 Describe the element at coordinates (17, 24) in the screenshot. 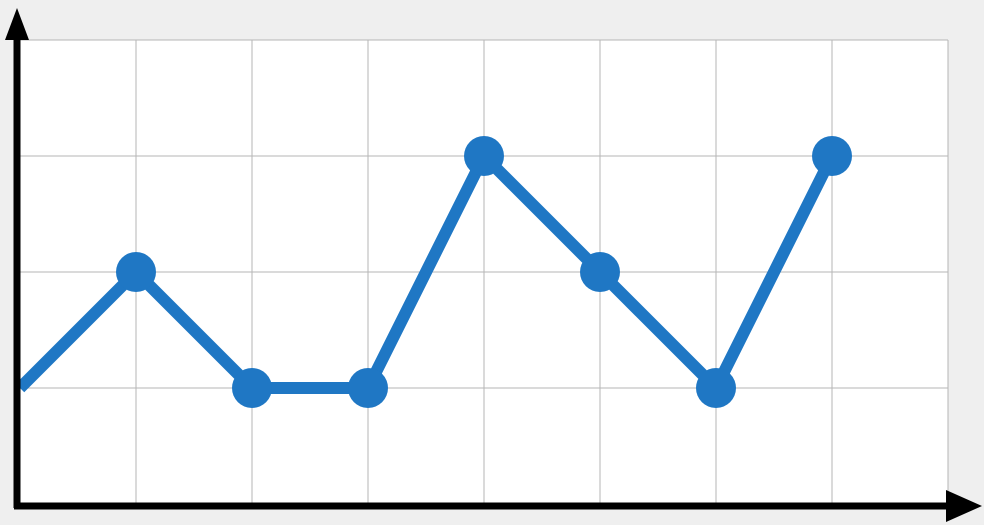

I see `y-axis-arrow` at that location.